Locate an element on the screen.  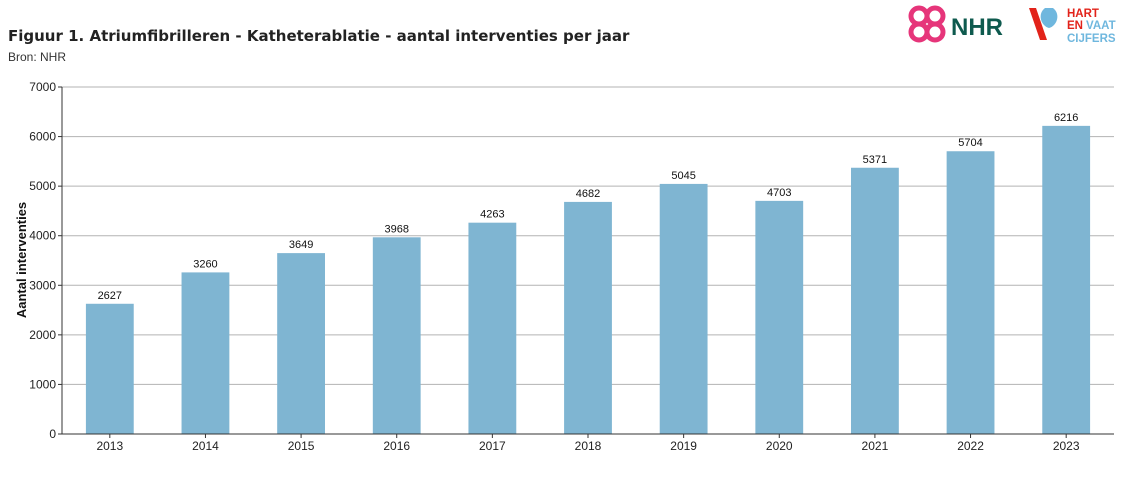
hart-line-2a: EN is located at coordinates (1075, 26).